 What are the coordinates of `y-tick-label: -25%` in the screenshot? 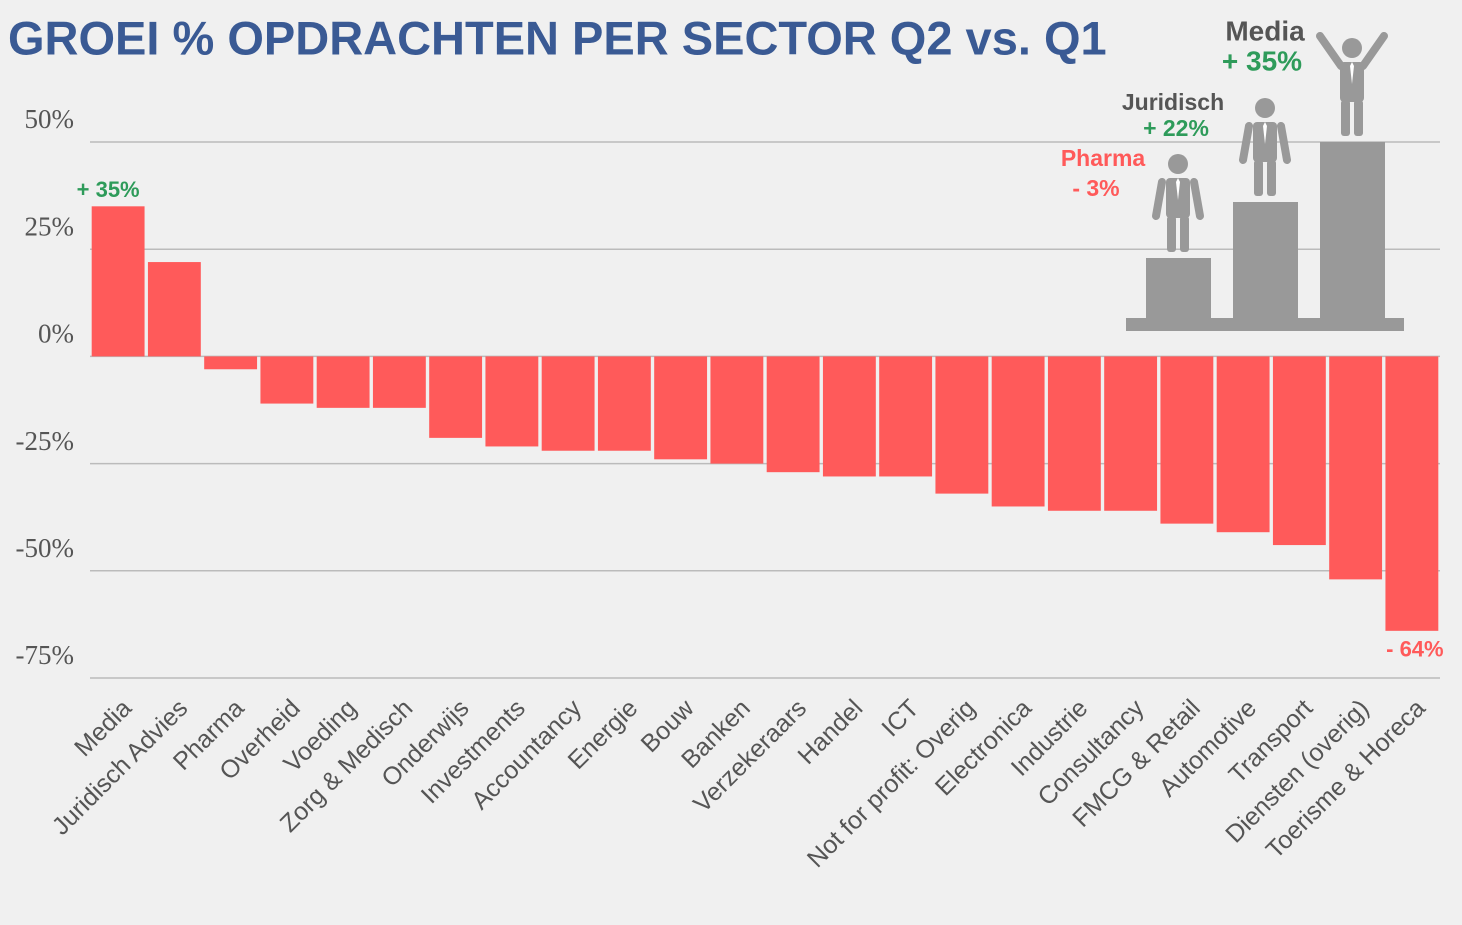 It's located at (45, 441).